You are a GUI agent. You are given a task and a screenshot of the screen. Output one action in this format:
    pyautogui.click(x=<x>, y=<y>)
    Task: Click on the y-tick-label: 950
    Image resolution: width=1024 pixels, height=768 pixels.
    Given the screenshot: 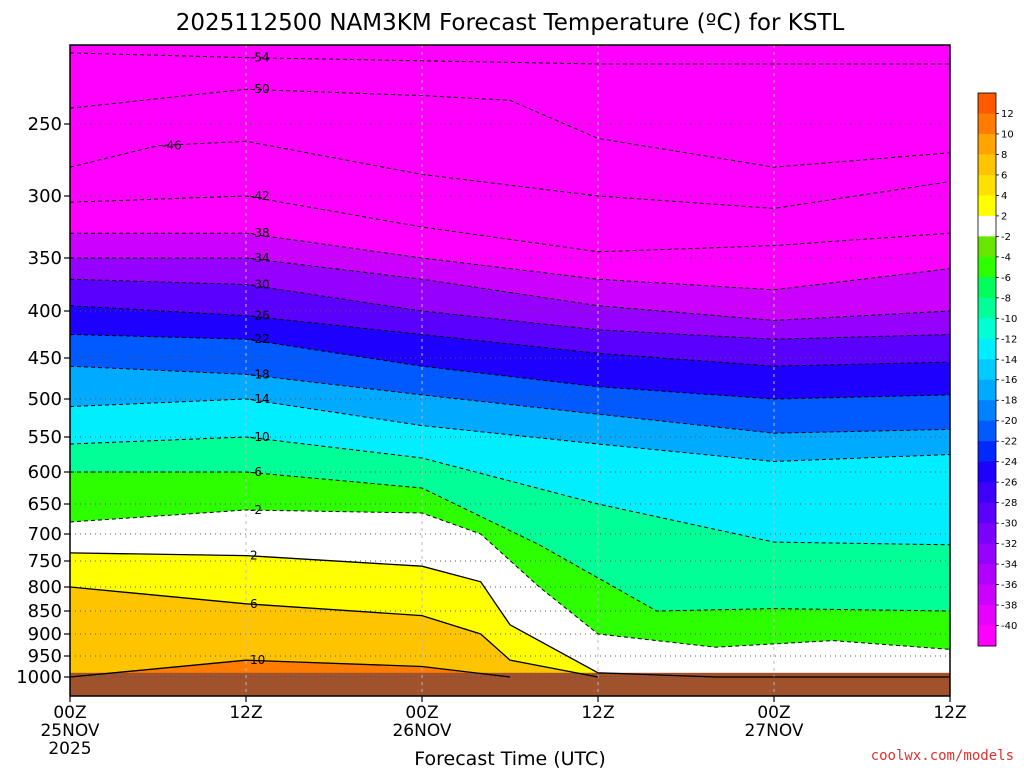 What is the action you would take?
    pyautogui.click(x=45, y=656)
    